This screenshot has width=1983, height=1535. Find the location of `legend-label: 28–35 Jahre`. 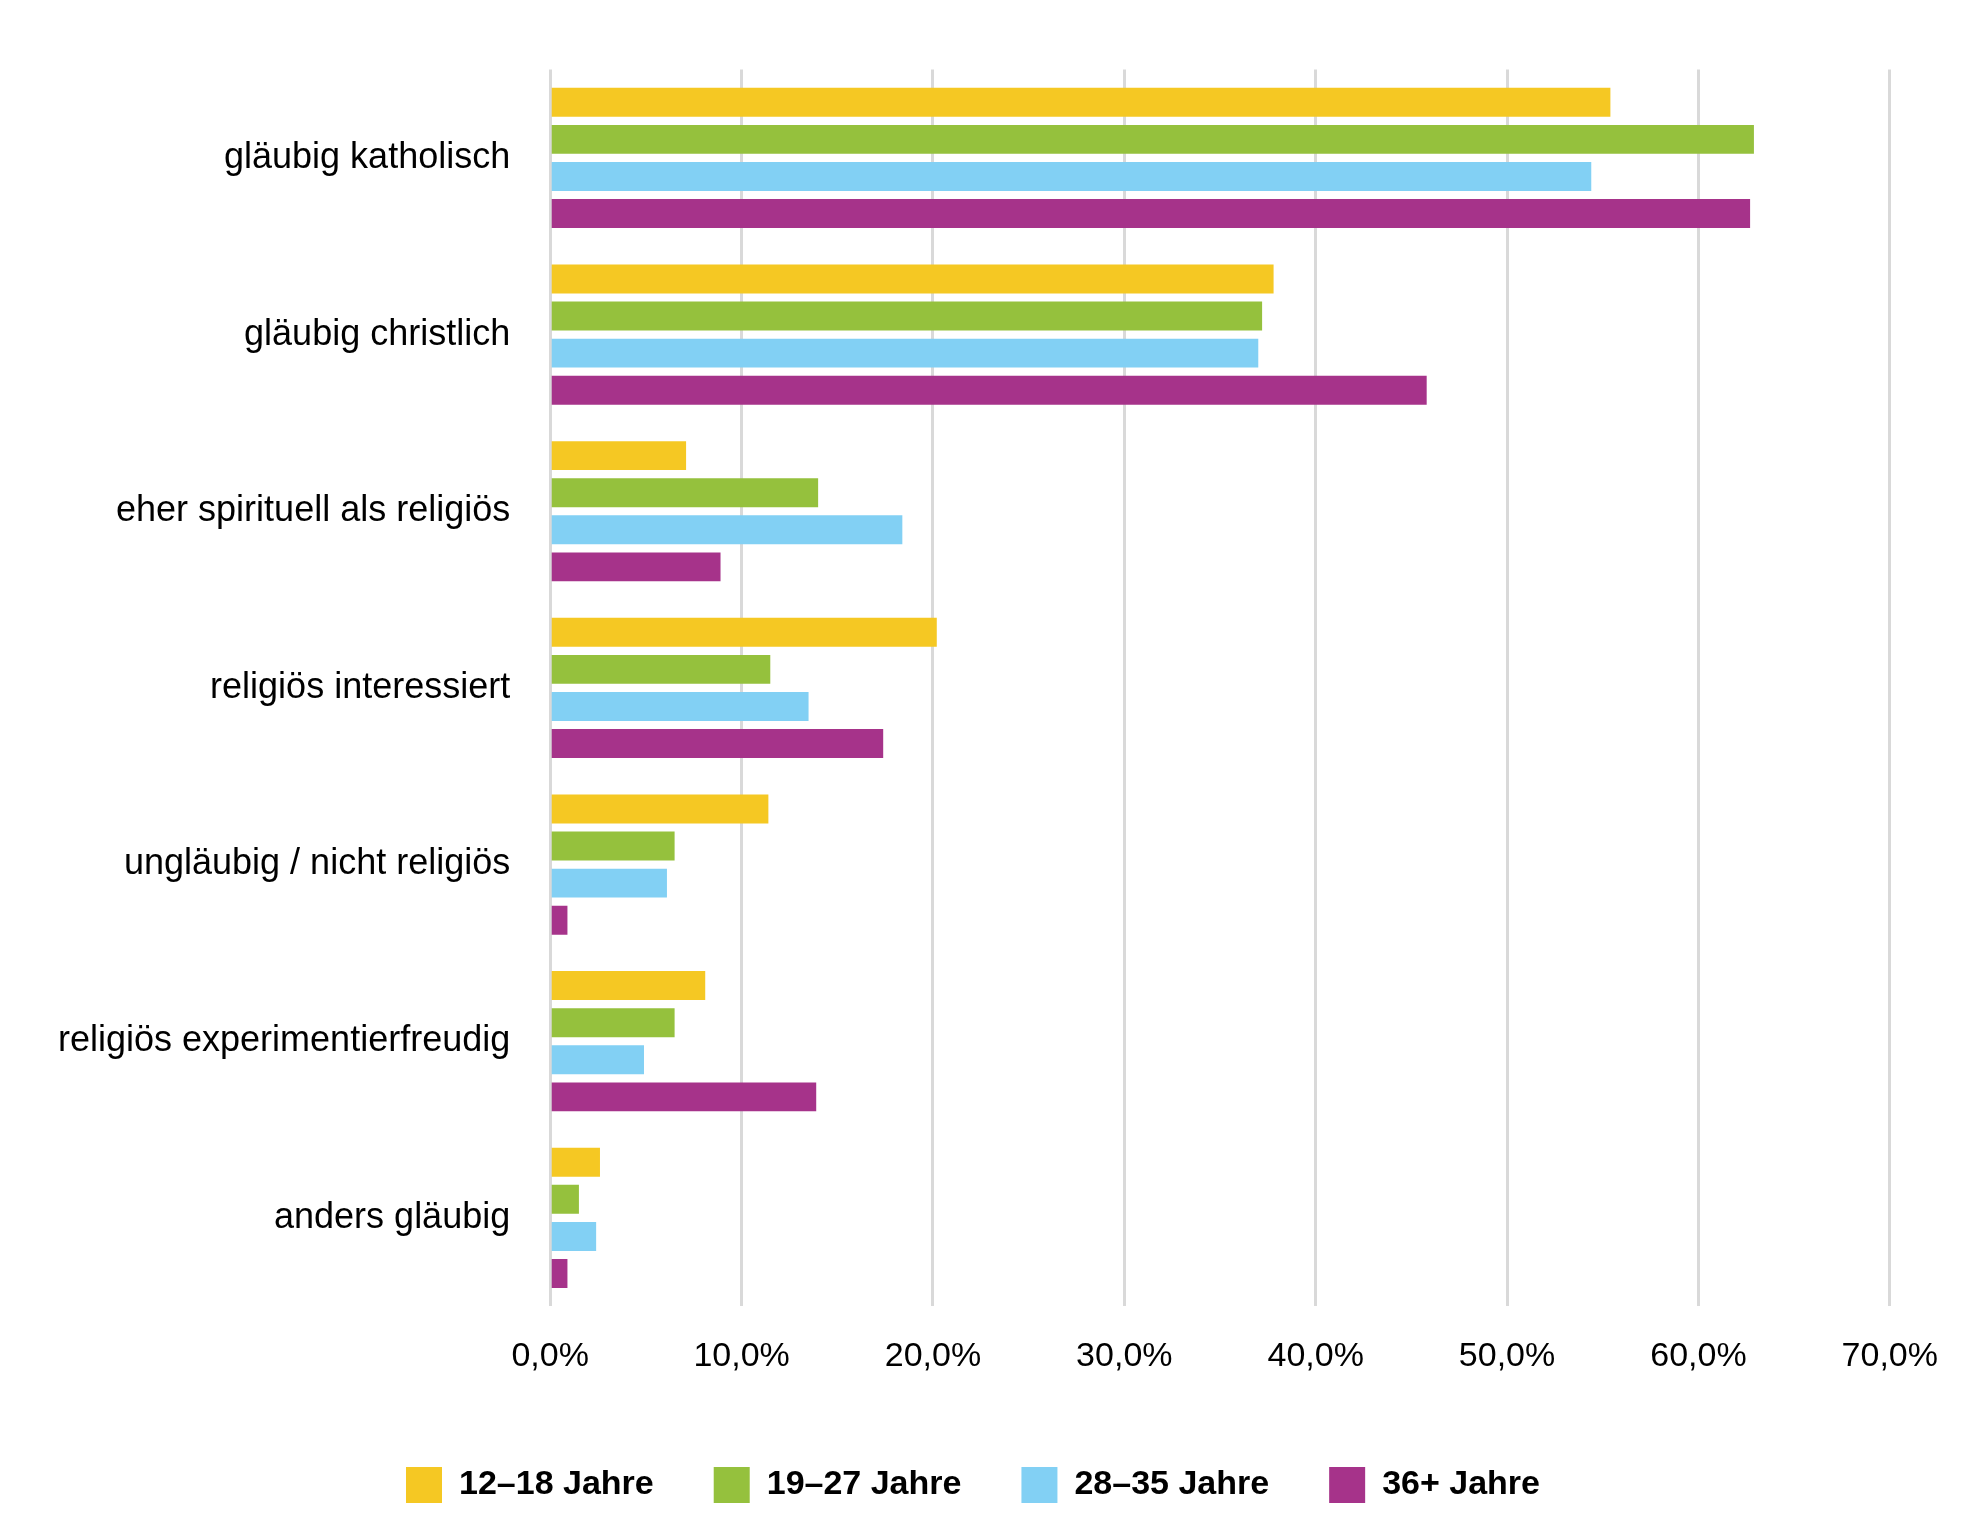

legend-label: 28–35 Jahre is located at coordinates (1172, 1482).